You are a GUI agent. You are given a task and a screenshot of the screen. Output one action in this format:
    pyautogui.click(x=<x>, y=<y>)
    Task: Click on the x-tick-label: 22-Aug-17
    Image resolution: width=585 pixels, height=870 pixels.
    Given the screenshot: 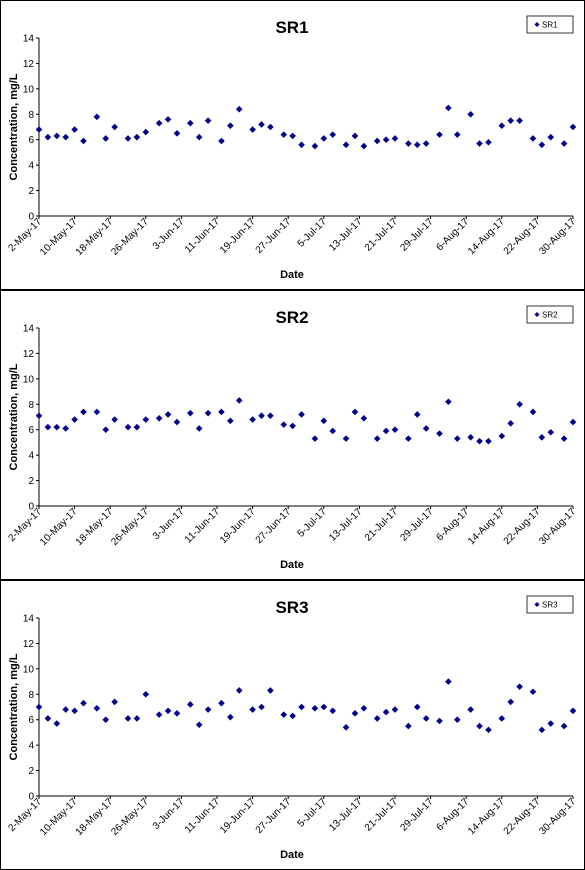 What is the action you would take?
    pyautogui.click(x=522, y=236)
    